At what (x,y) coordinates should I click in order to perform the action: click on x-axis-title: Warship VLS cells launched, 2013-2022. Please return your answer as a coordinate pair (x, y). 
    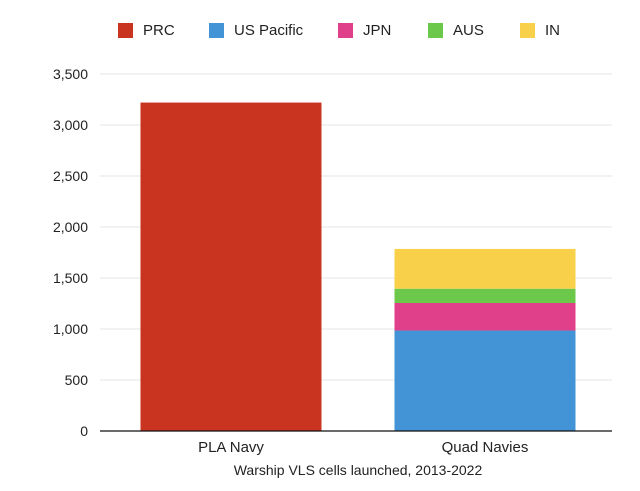
    Looking at the image, I should click on (358, 470).